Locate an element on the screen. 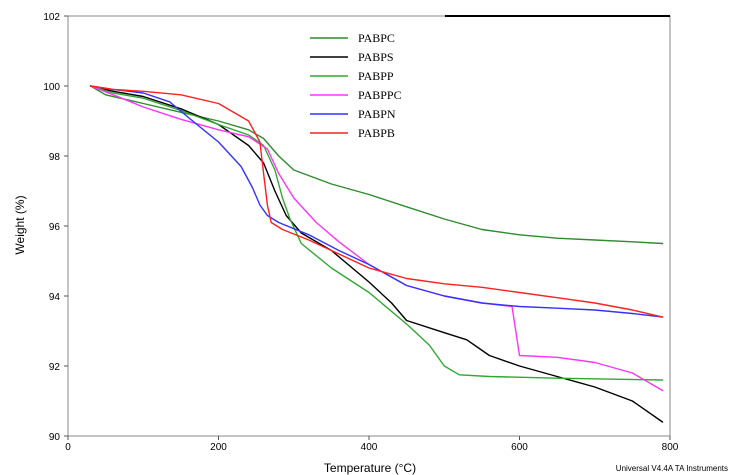 The height and width of the screenshot is (475, 732). legend-group: PABPC PABPS PABPP PABPPC PABPN PABPB is located at coordinates (356, 85).